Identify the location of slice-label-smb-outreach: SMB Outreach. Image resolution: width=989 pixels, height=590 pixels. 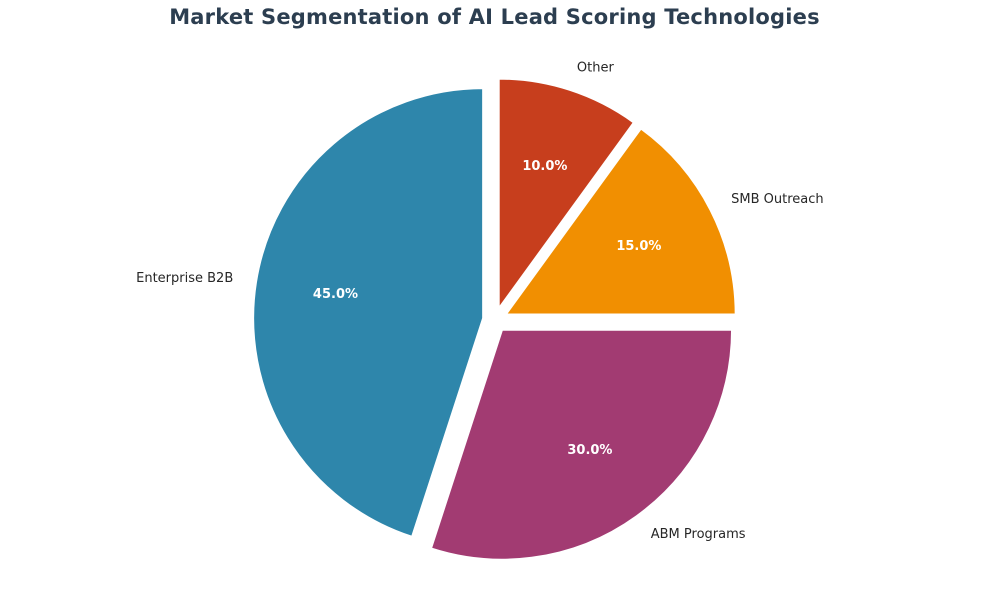
(777, 199).